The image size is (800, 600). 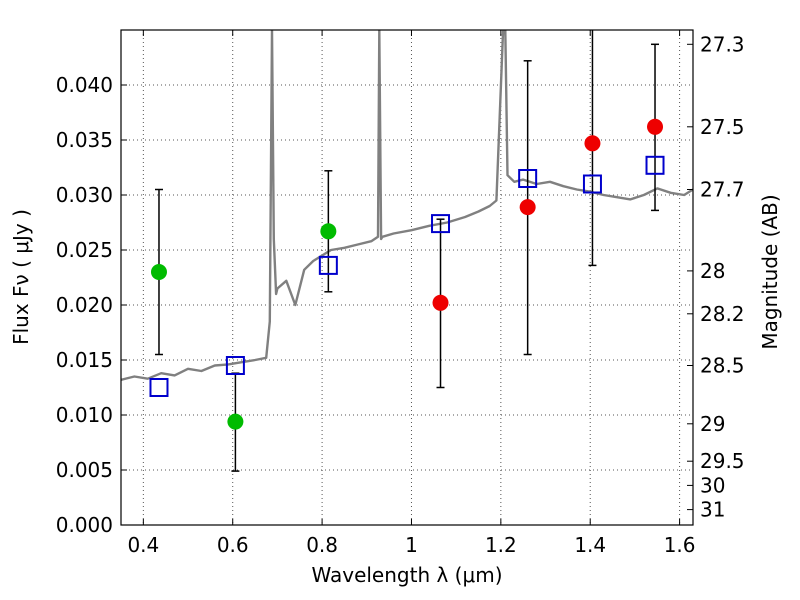 I want to click on x-tick-label: 1, so click(x=411, y=545).